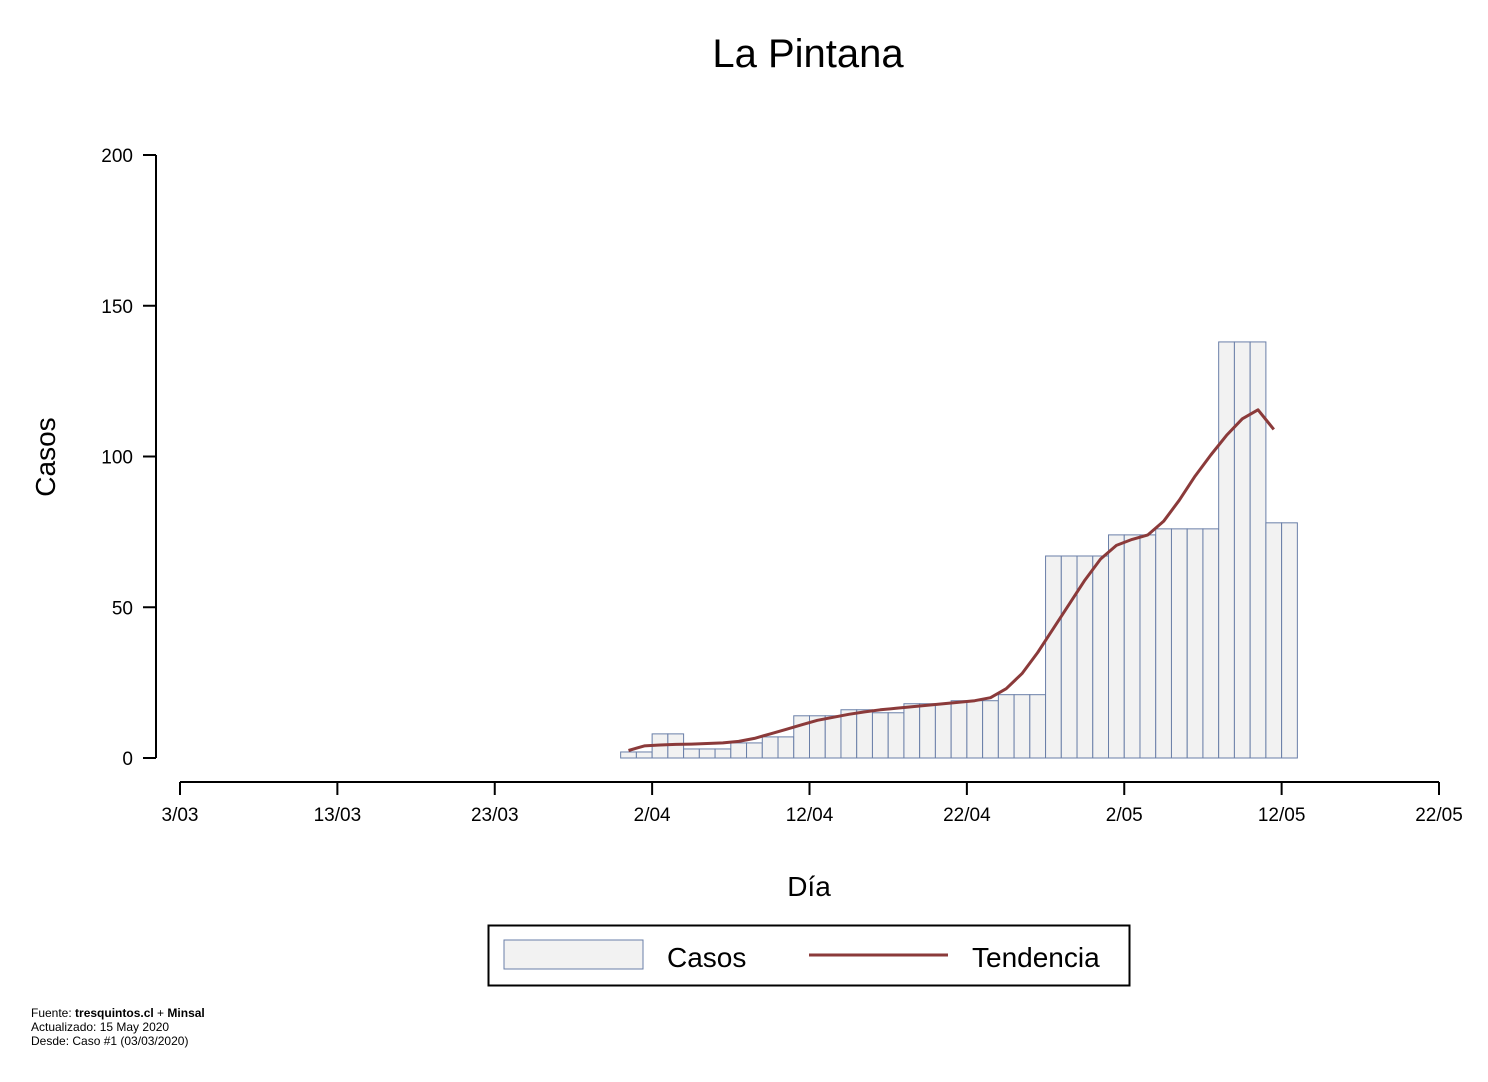 The height and width of the screenshot is (1082, 1488). I want to click on x-tick-label: 2/05, so click(1124, 815).